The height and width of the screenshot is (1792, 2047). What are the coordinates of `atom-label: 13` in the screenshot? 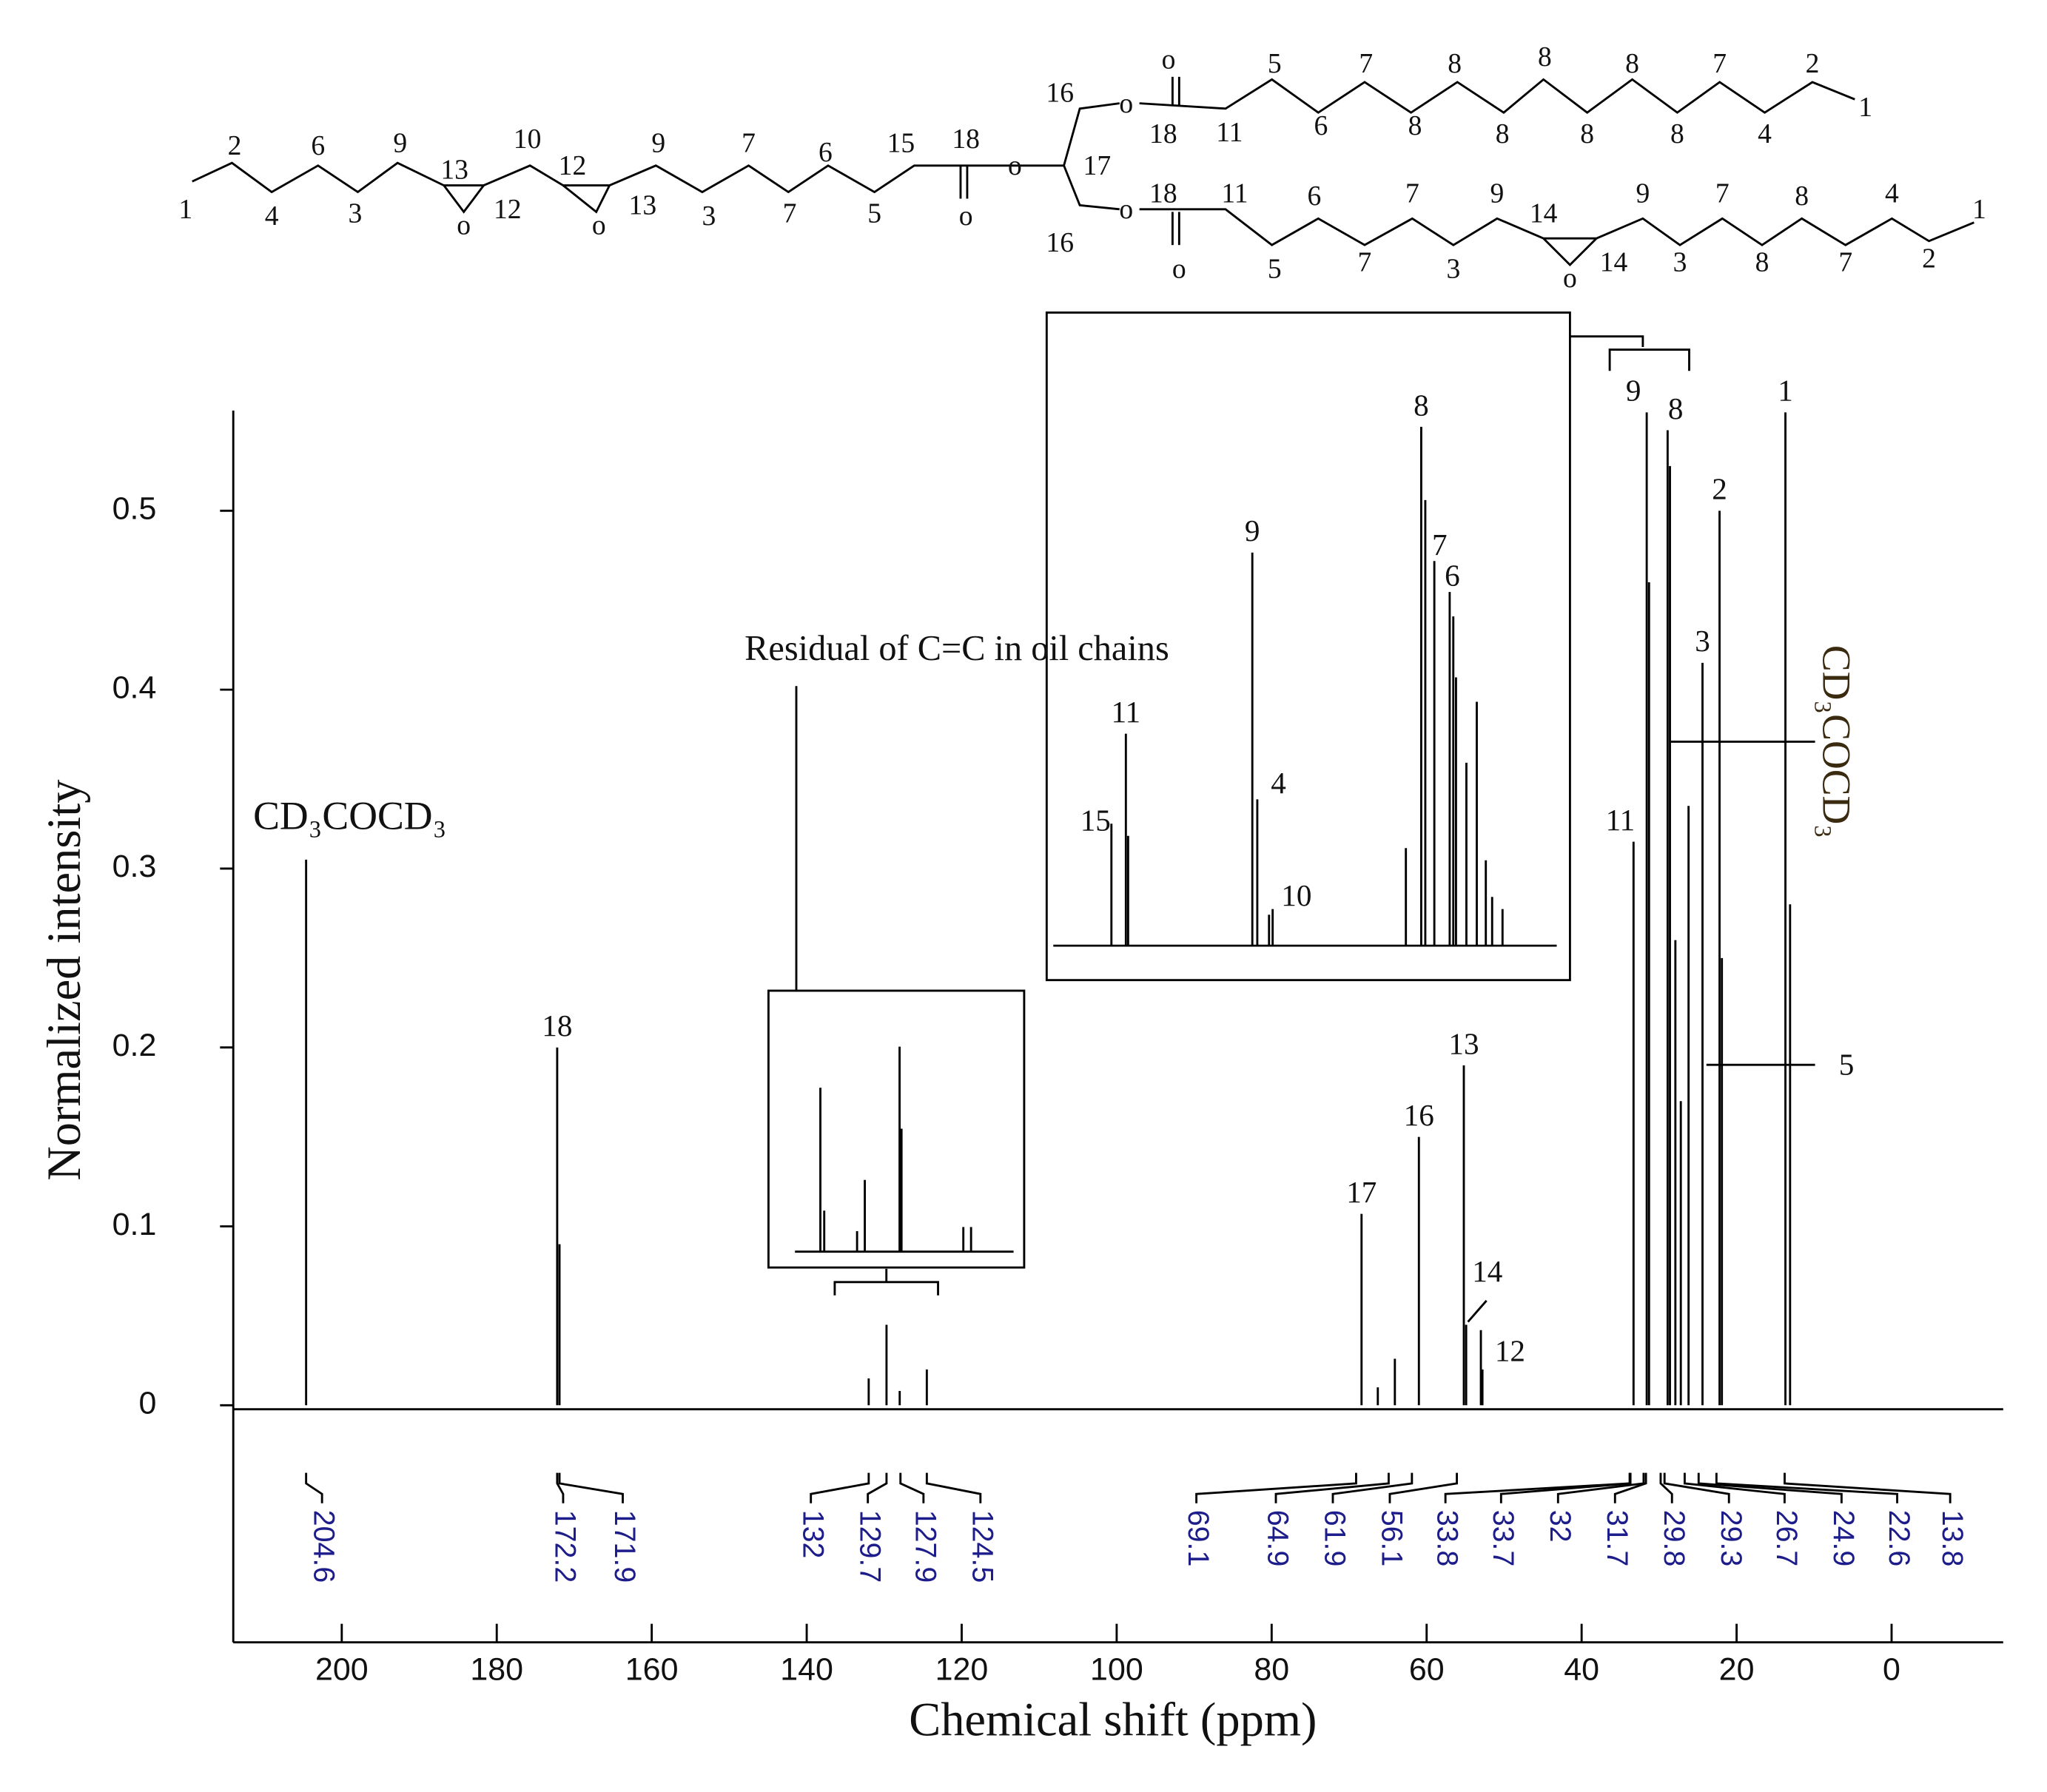 It's located at (643, 206).